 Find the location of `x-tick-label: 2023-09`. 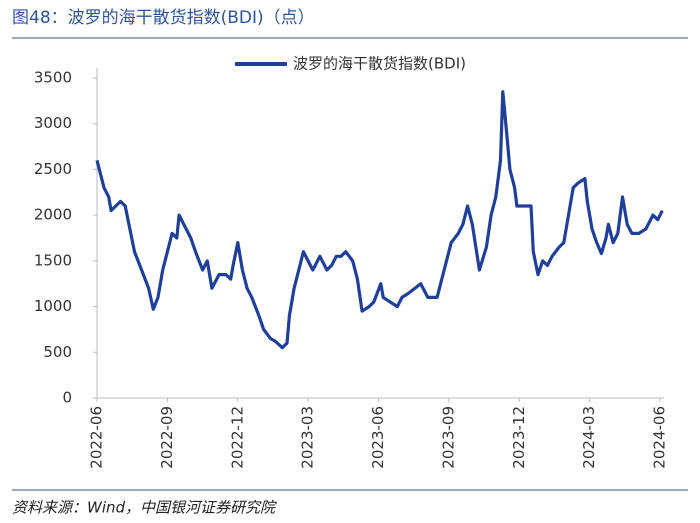

x-tick-label: 2023-09 is located at coordinates (448, 437).